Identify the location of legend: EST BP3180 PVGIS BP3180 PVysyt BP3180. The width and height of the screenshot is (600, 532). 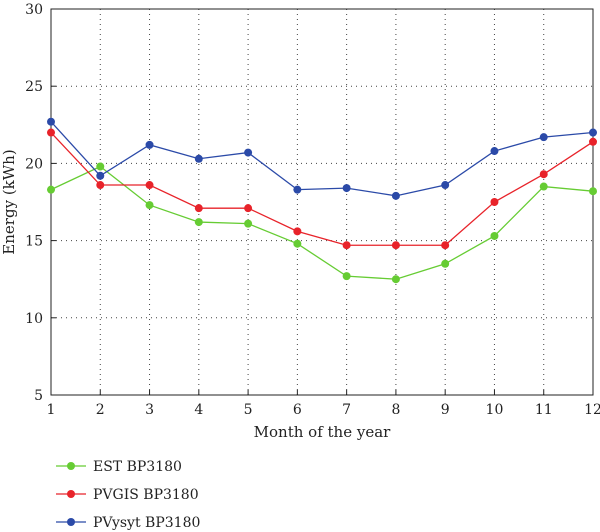
(128, 495).